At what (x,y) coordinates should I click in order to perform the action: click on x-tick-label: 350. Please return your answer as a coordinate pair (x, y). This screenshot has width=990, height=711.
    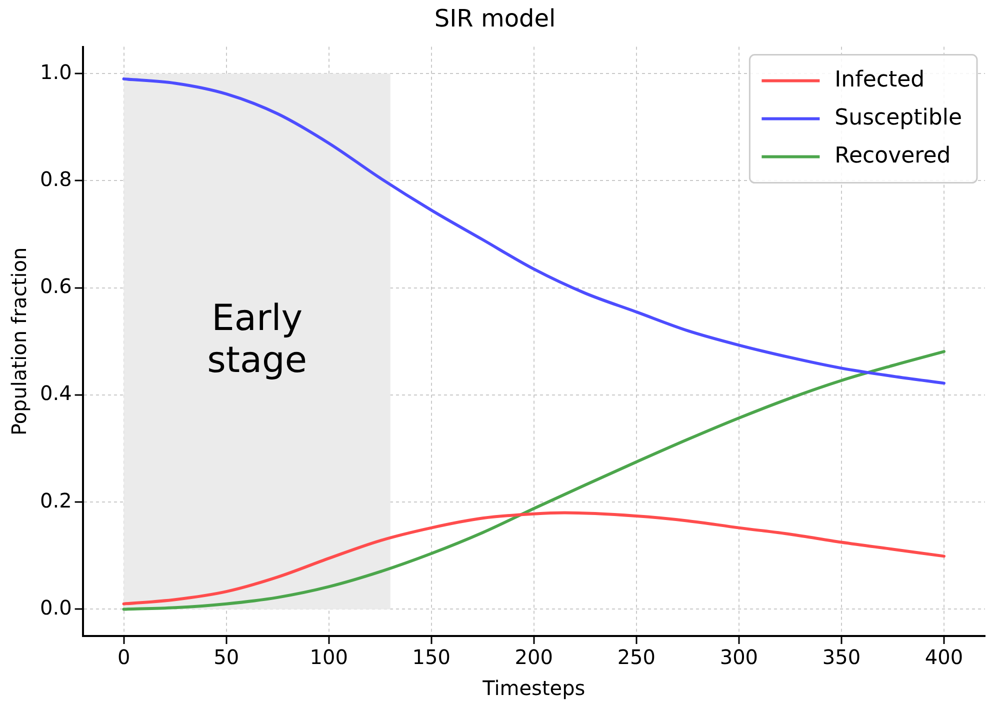
    Looking at the image, I should click on (841, 657).